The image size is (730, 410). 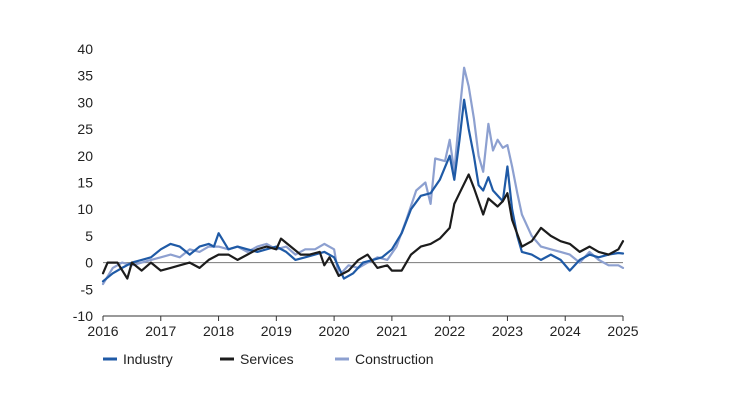 What do you see at coordinates (85, 76) in the screenshot?
I see `y-tick-label: 35` at bounding box center [85, 76].